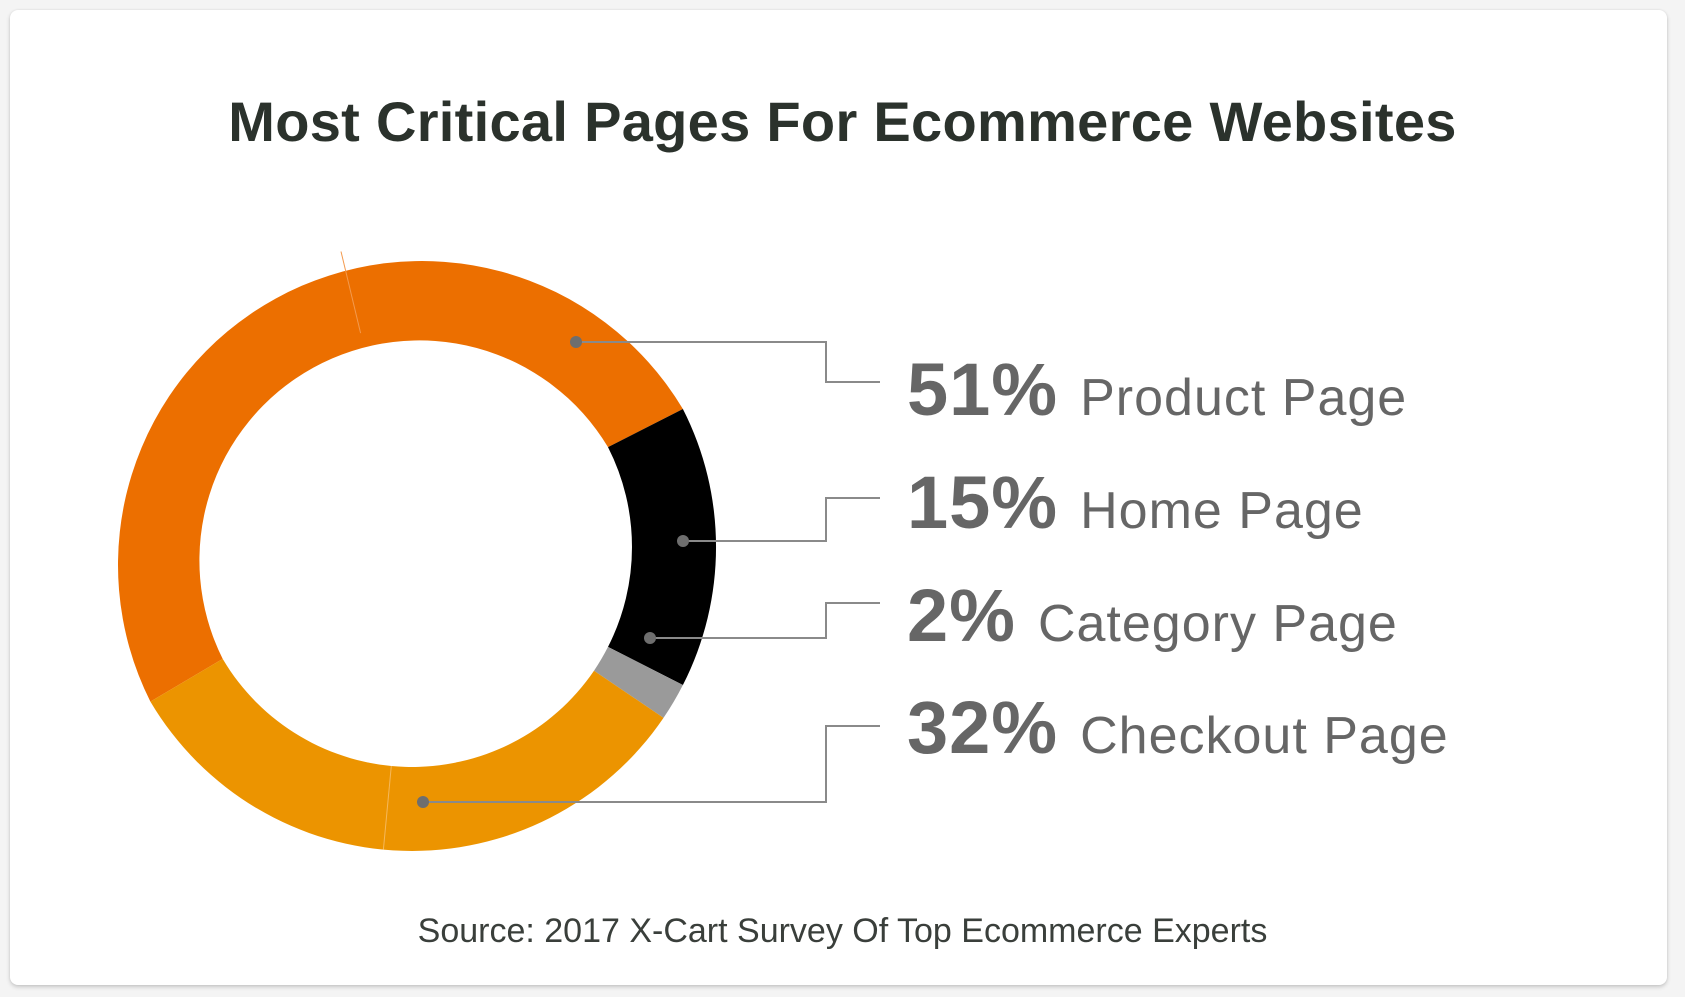  What do you see at coordinates (983, 727) in the screenshot?
I see `label-percent: 32%` at bounding box center [983, 727].